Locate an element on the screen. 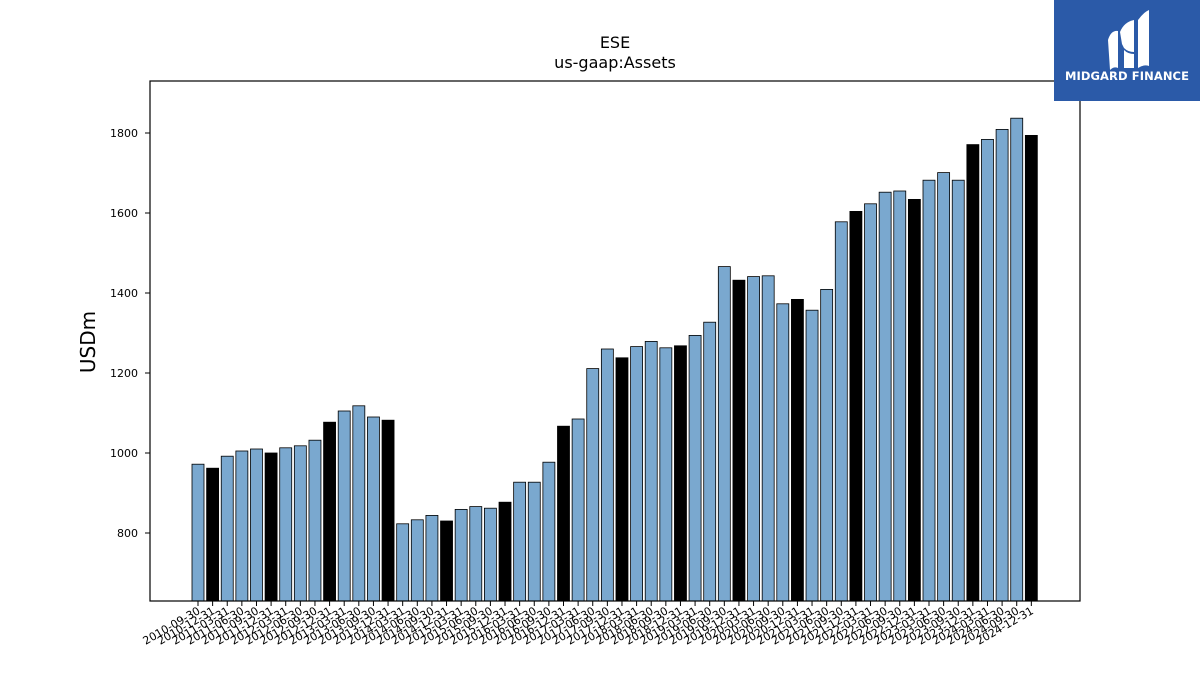  logo: MIDGARD FINANCE is located at coordinates (1127, 50).